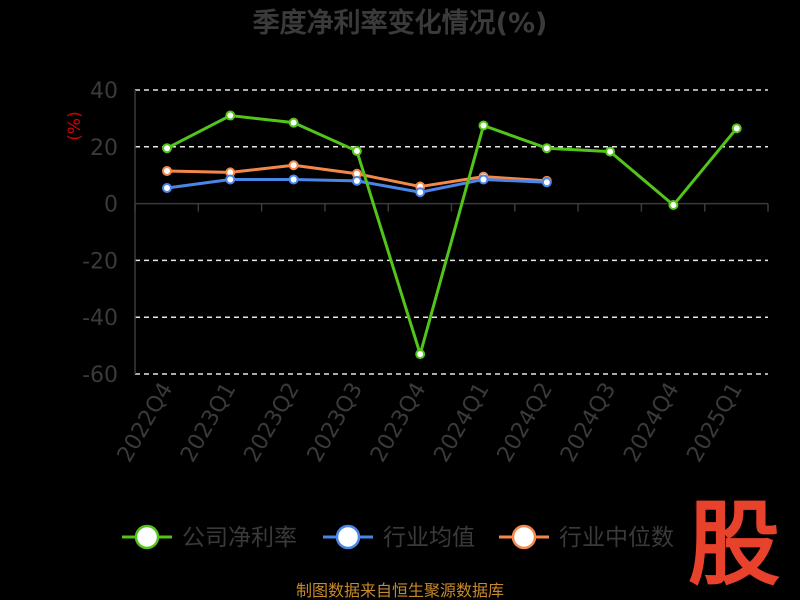 The width and height of the screenshot is (800, 600). I want to click on x-tick-2023Q3: 2023Q3, so click(335, 423).